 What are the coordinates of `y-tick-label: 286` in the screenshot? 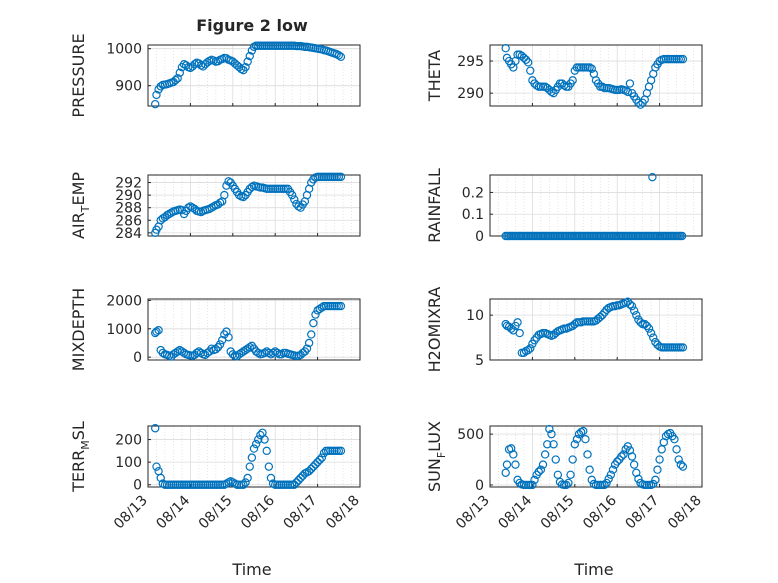 It's located at (128, 221).